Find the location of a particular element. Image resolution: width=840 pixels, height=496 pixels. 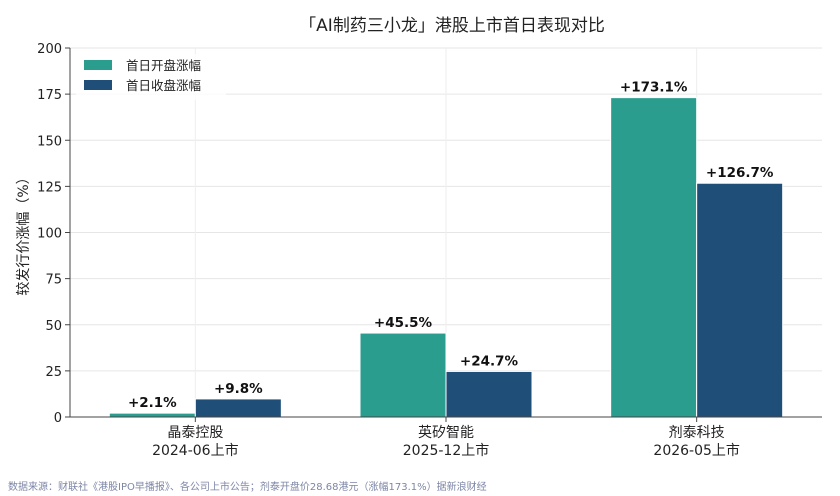

bar-value-label: +2.1% is located at coordinates (152, 403).